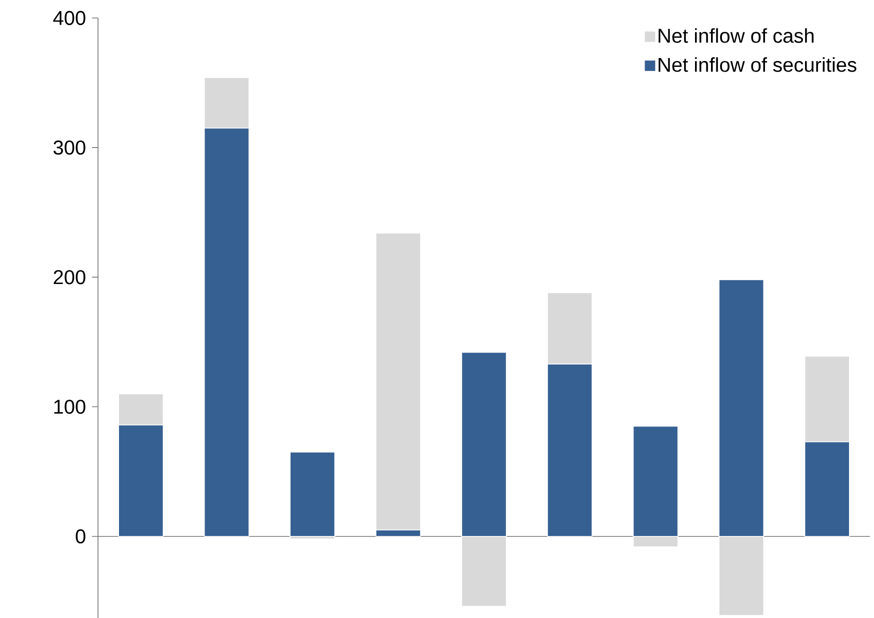  What do you see at coordinates (70, 277) in the screenshot?
I see `y-tick-label: 200` at bounding box center [70, 277].